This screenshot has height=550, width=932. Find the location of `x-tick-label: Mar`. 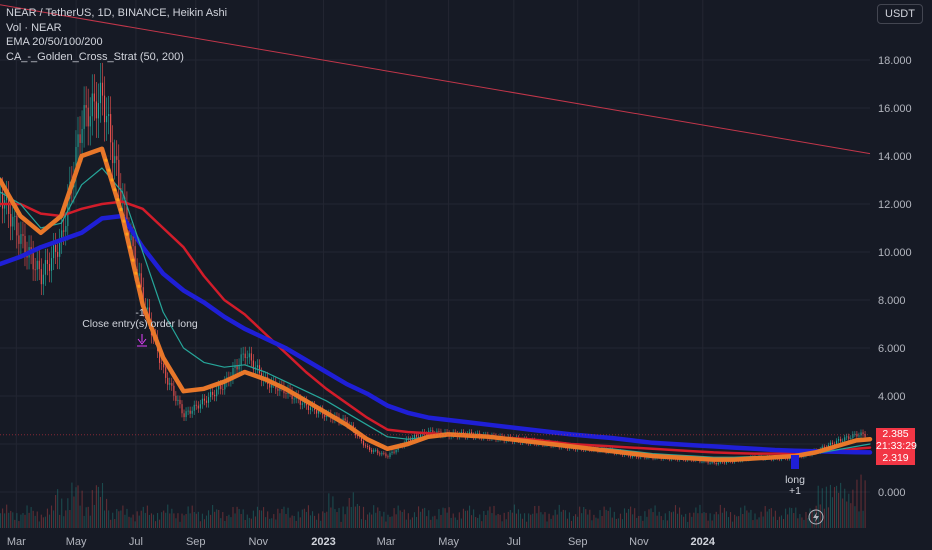

x-tick-label: Mar is located at coordinates (16, 542).